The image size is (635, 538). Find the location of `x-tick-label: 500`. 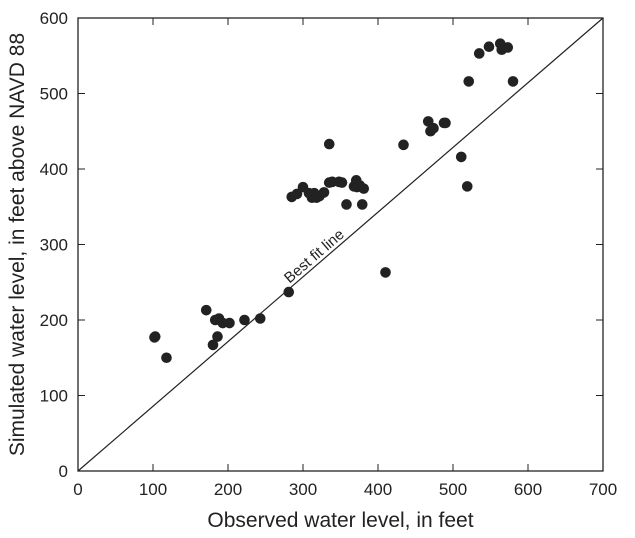

x-tick-label: 500 is located at coordinates (453, 489).